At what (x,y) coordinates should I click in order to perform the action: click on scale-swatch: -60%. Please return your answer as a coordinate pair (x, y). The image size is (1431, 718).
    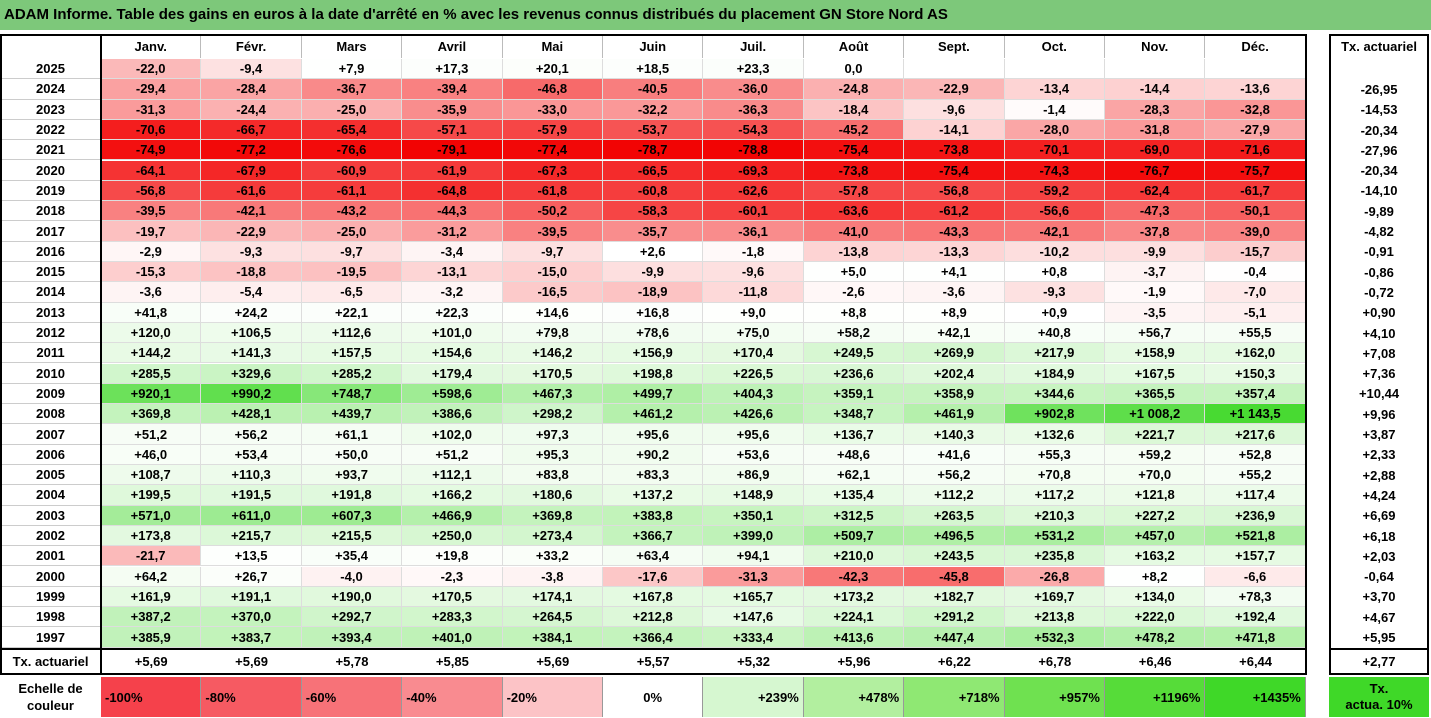
    Looking at the image, I should click on (352, 697).